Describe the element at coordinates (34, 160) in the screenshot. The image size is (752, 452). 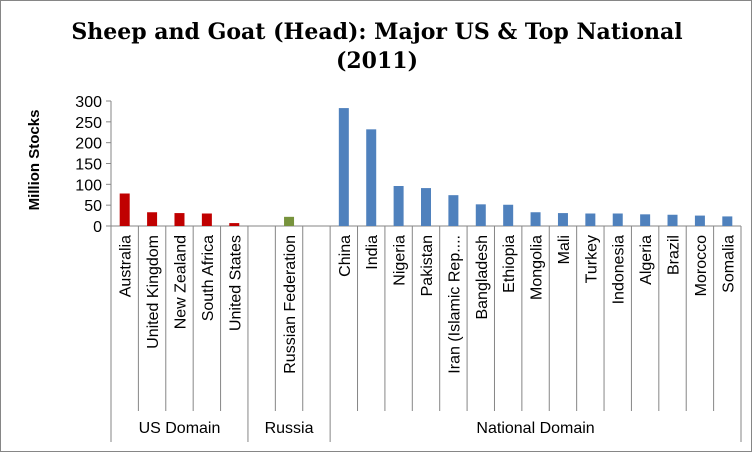
I see `y-axis-label: Million Stocks` at that location.